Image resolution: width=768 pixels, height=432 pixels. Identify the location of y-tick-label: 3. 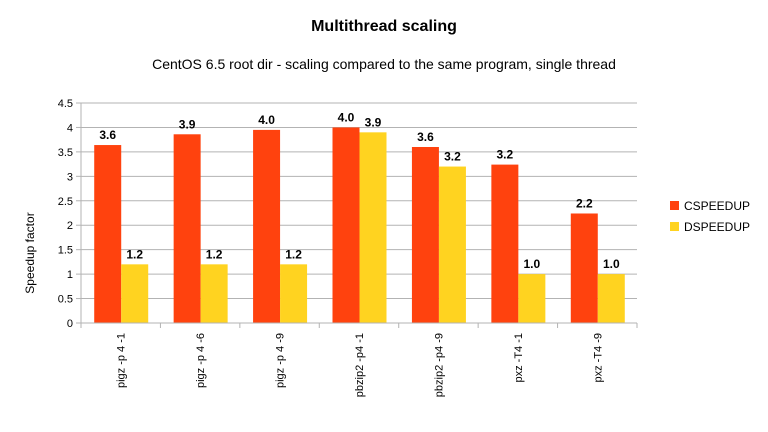
(70, 177).